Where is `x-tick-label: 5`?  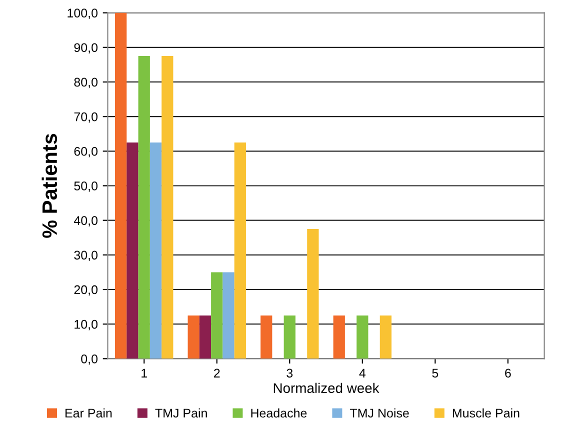 x-tick-label: 5 is located at coordinates (435, 373).